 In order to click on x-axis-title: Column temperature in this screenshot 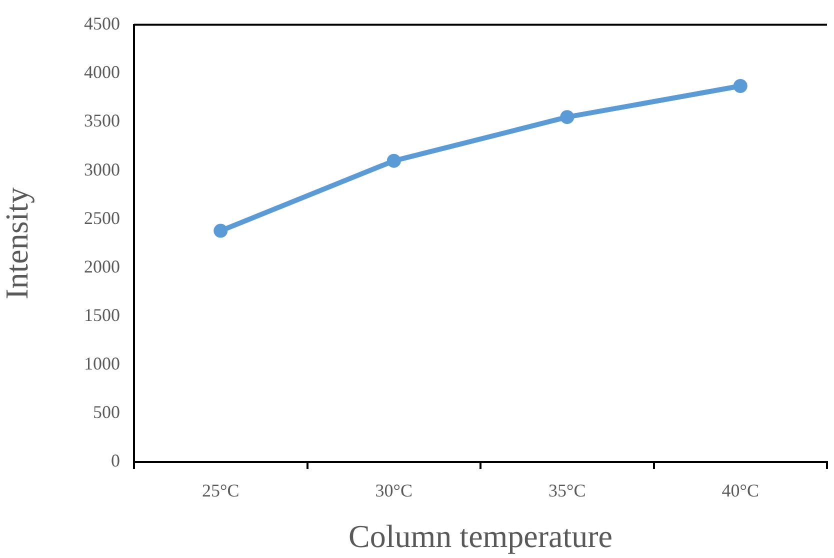, I will do `click(480, 536)`.